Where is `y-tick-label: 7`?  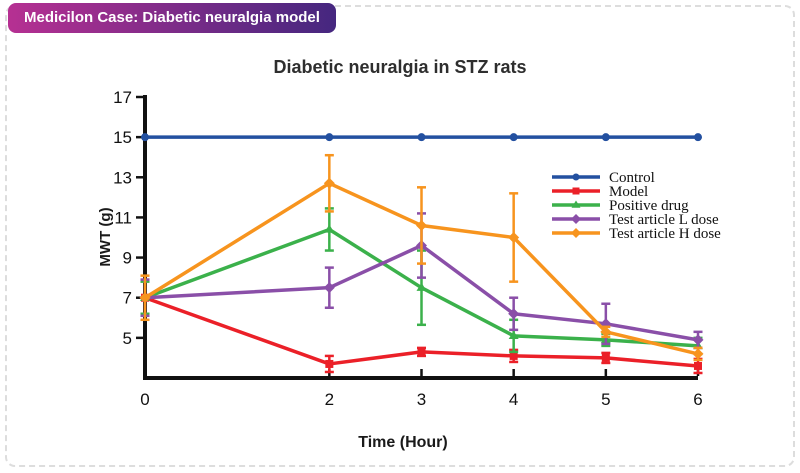 y-tick-label: 7 is located at coordinates (127, 298).